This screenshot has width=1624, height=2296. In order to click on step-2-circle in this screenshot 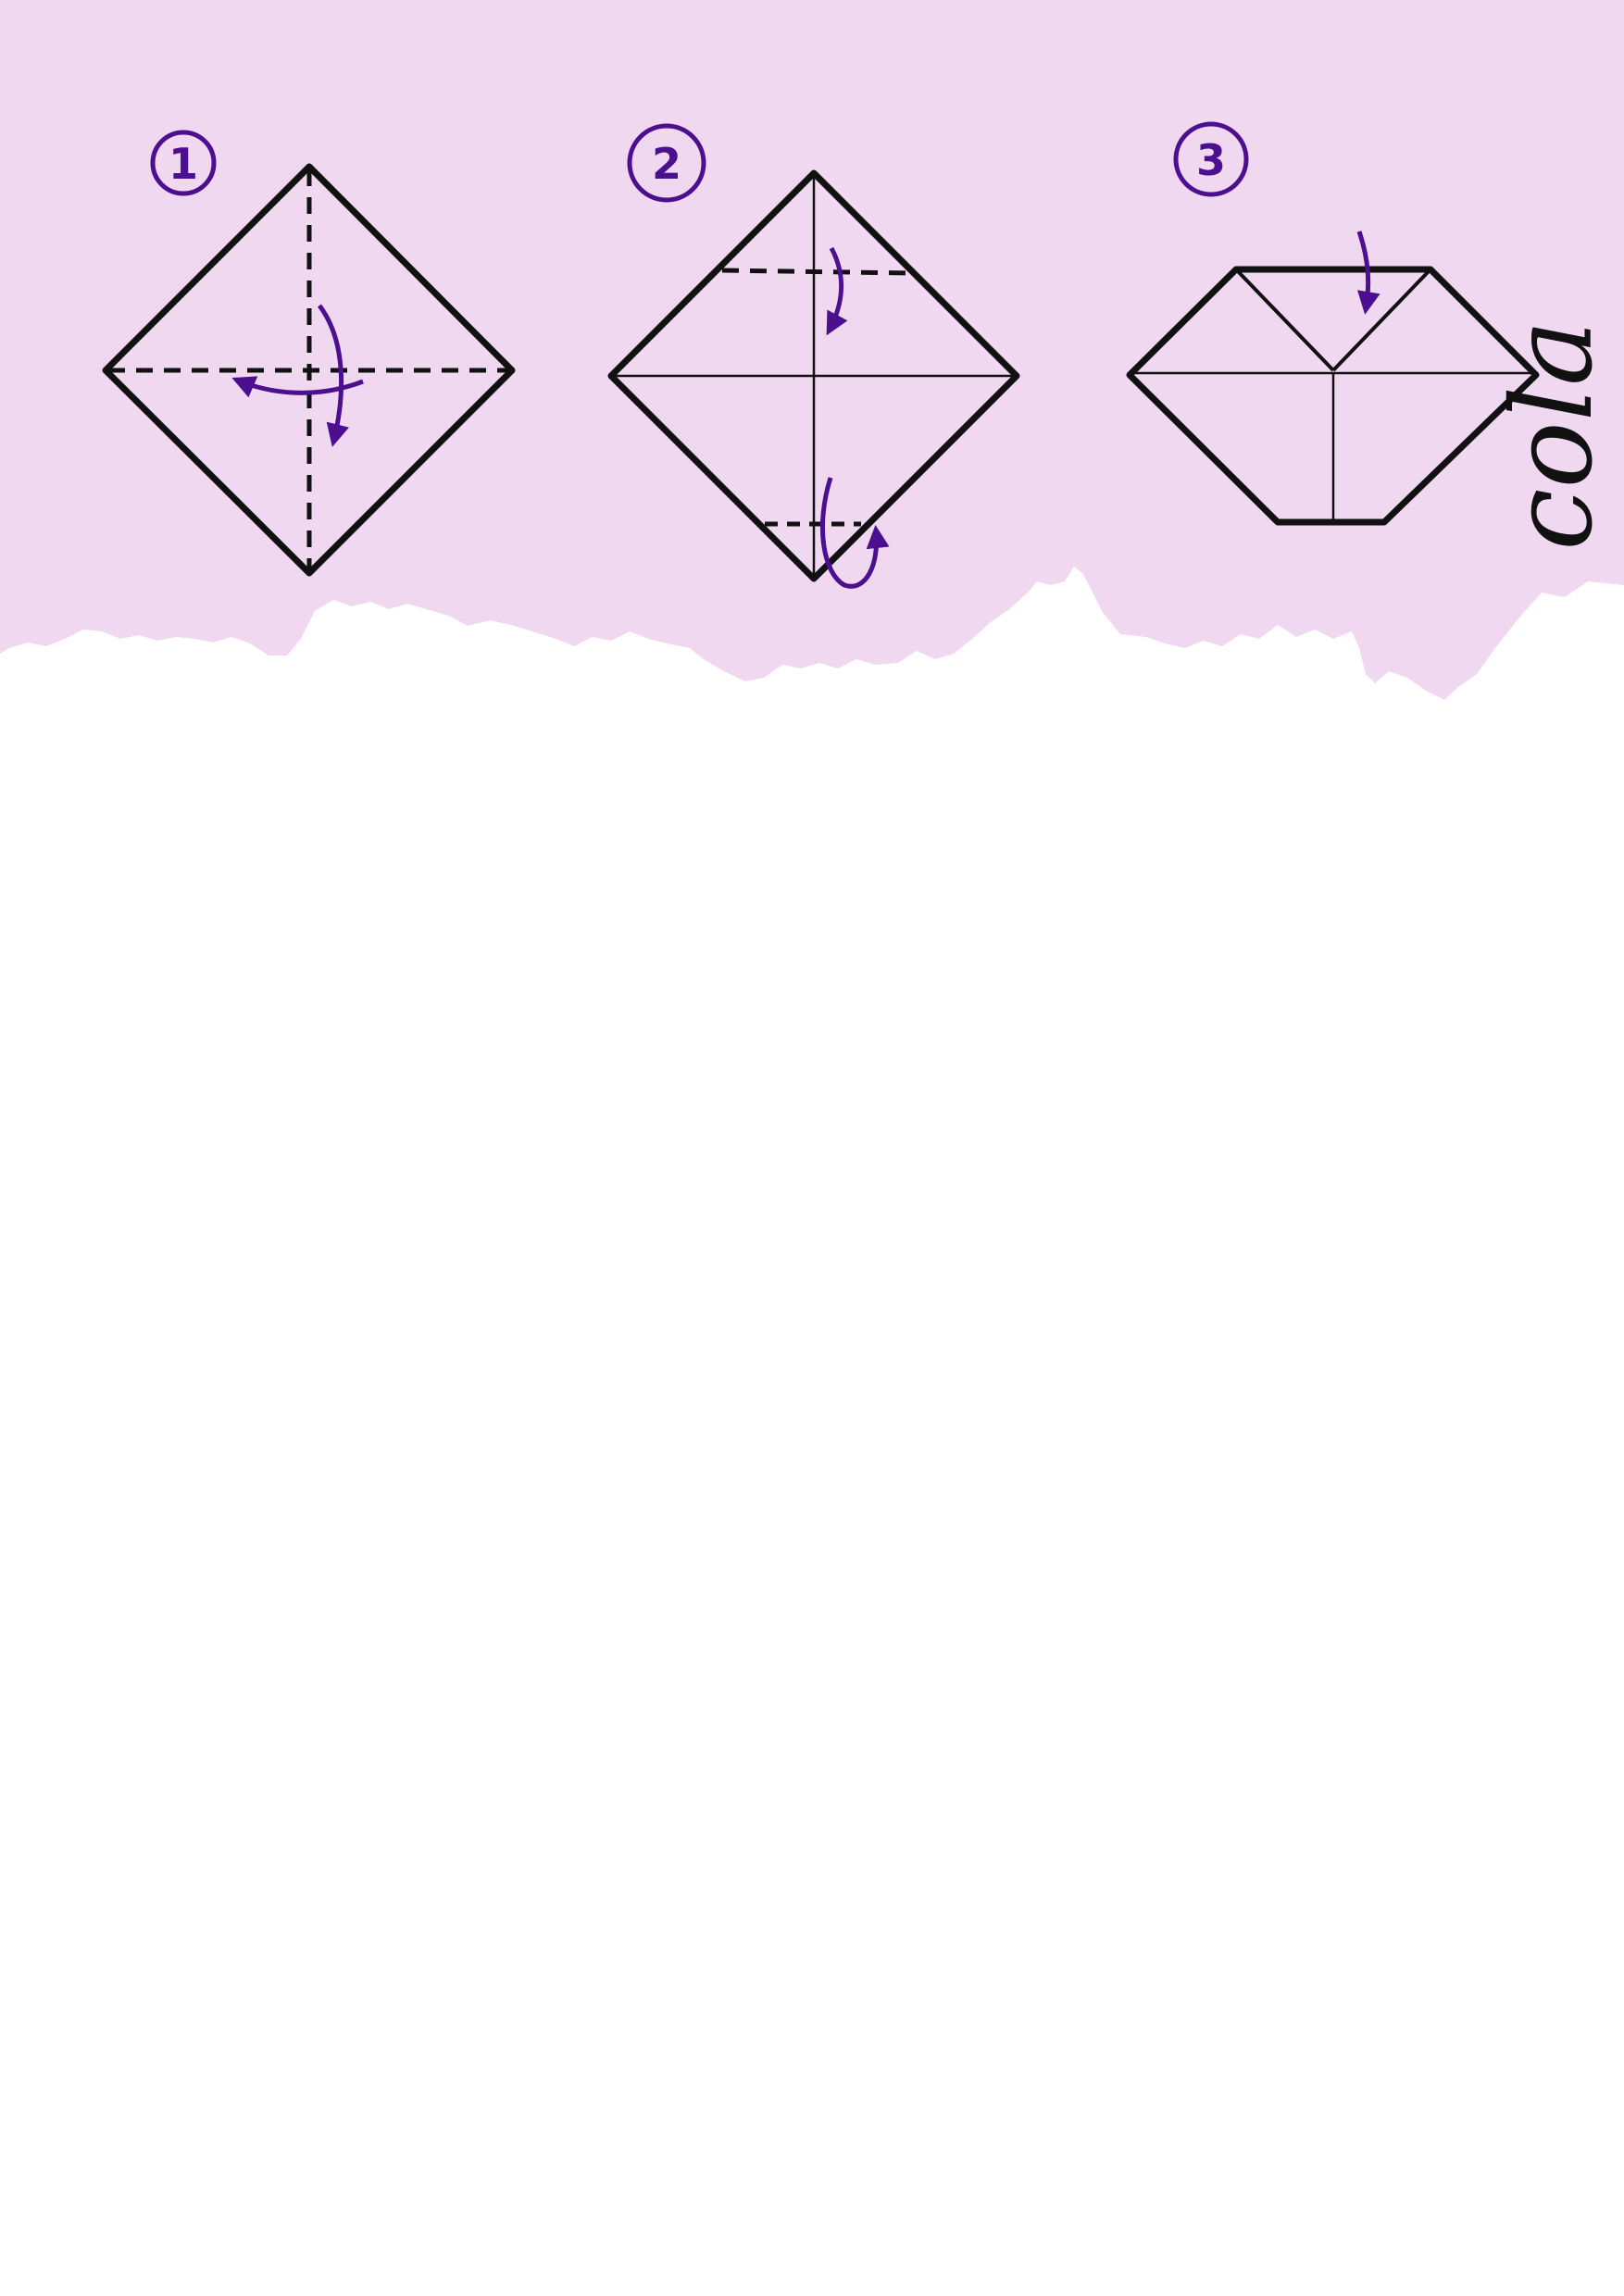, I will do `click(666, 163)`.